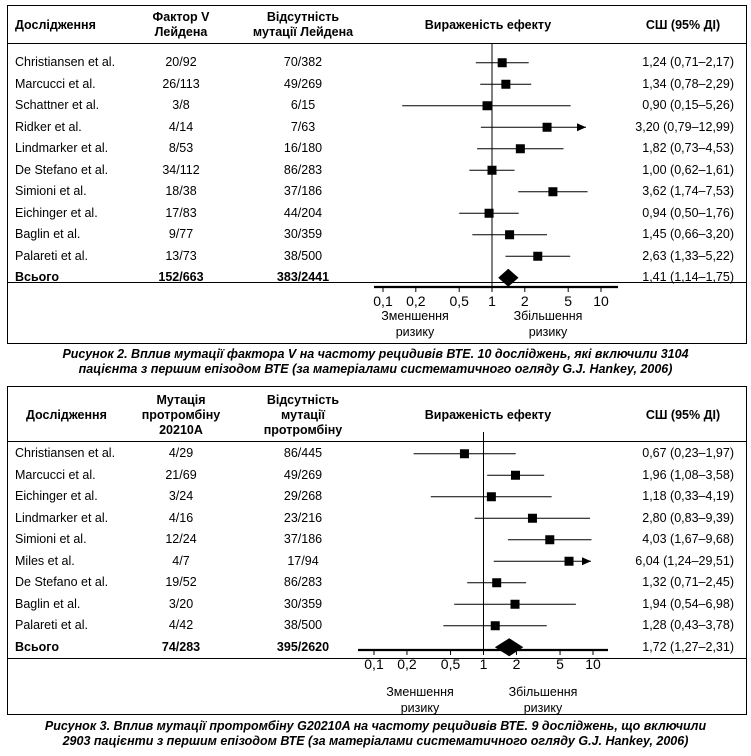 This screenshot has height=756, width=751. What do you see at coordinates (688, 474) in the screenshot?
I see `odds-ratio-ci: 1,96 (1,08–3,58)` at bounding box center [688, 474].